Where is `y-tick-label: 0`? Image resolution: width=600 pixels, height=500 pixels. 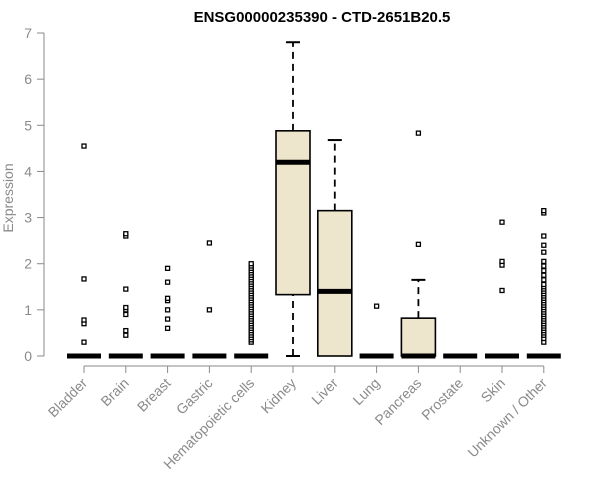 y-tick-label: 0 is located at coordinates (28, 356).